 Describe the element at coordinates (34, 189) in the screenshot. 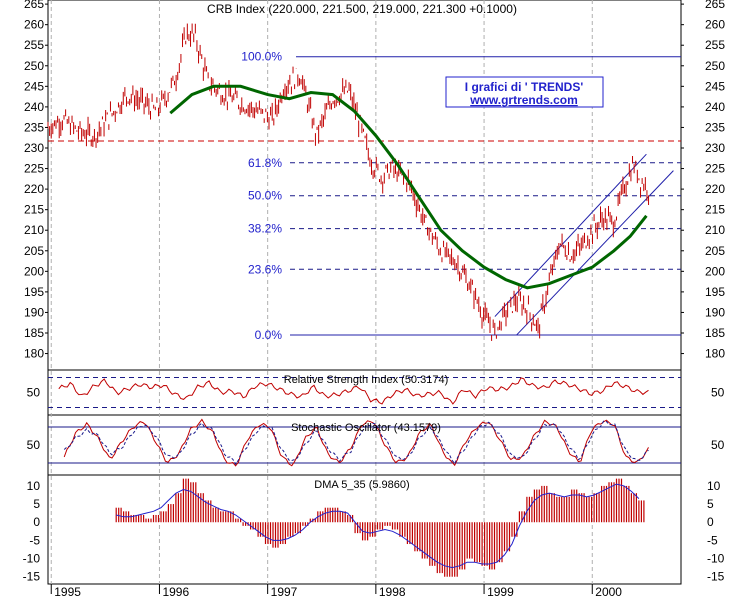

I see `y-tick-label-left: 220` at that location.